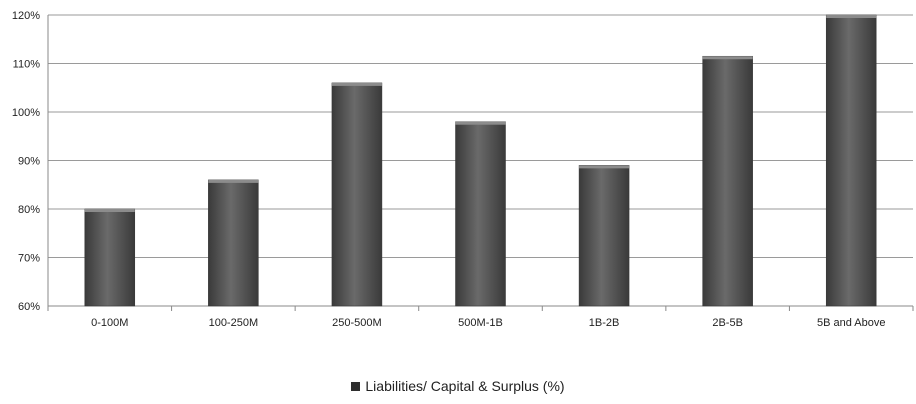 The width and height of the screenshot is (916, 404). I want to click on x-tick-label: 0-100M, so click(109, 323).